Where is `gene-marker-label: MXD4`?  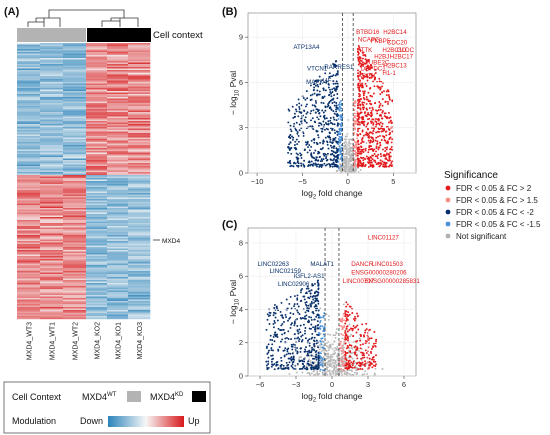 gene-marker-label: MXD4 is located at coordinates (171, 241).